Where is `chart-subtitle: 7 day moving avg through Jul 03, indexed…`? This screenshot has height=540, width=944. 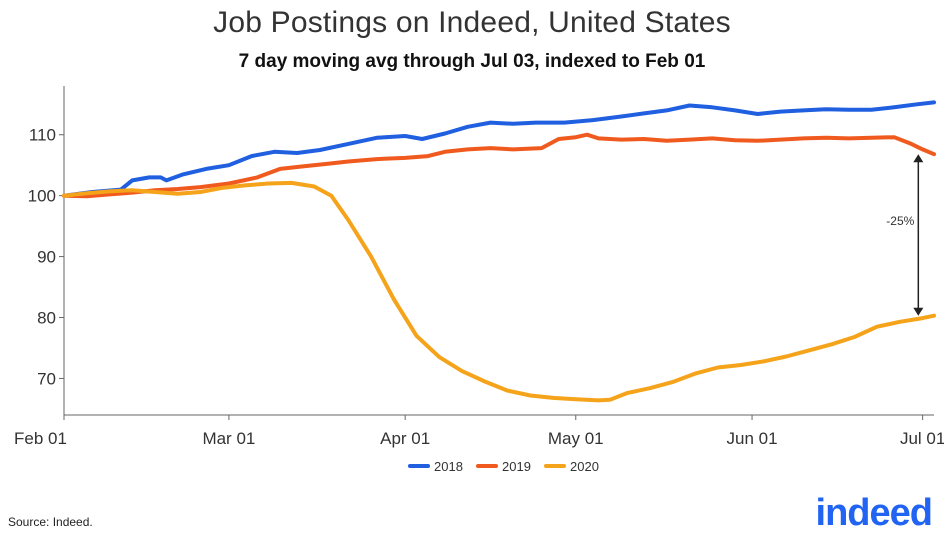
chart-subtitle: 7 day moving avg through Jul 03, indexed… is located at coordinates (472, 61).